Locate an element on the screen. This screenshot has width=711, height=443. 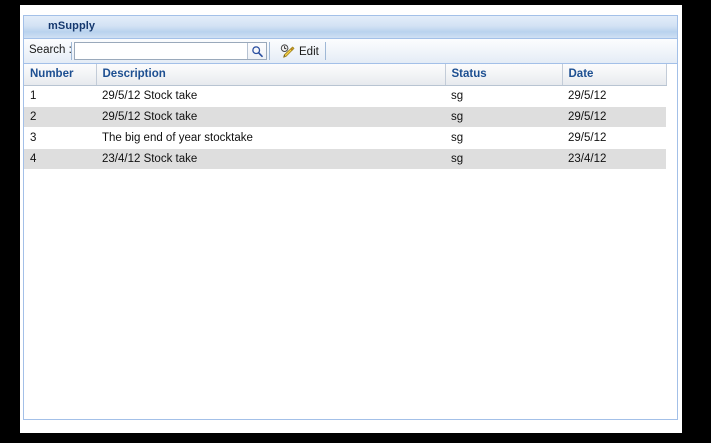
column-header-number: Number is located at coordinates (60, 75).